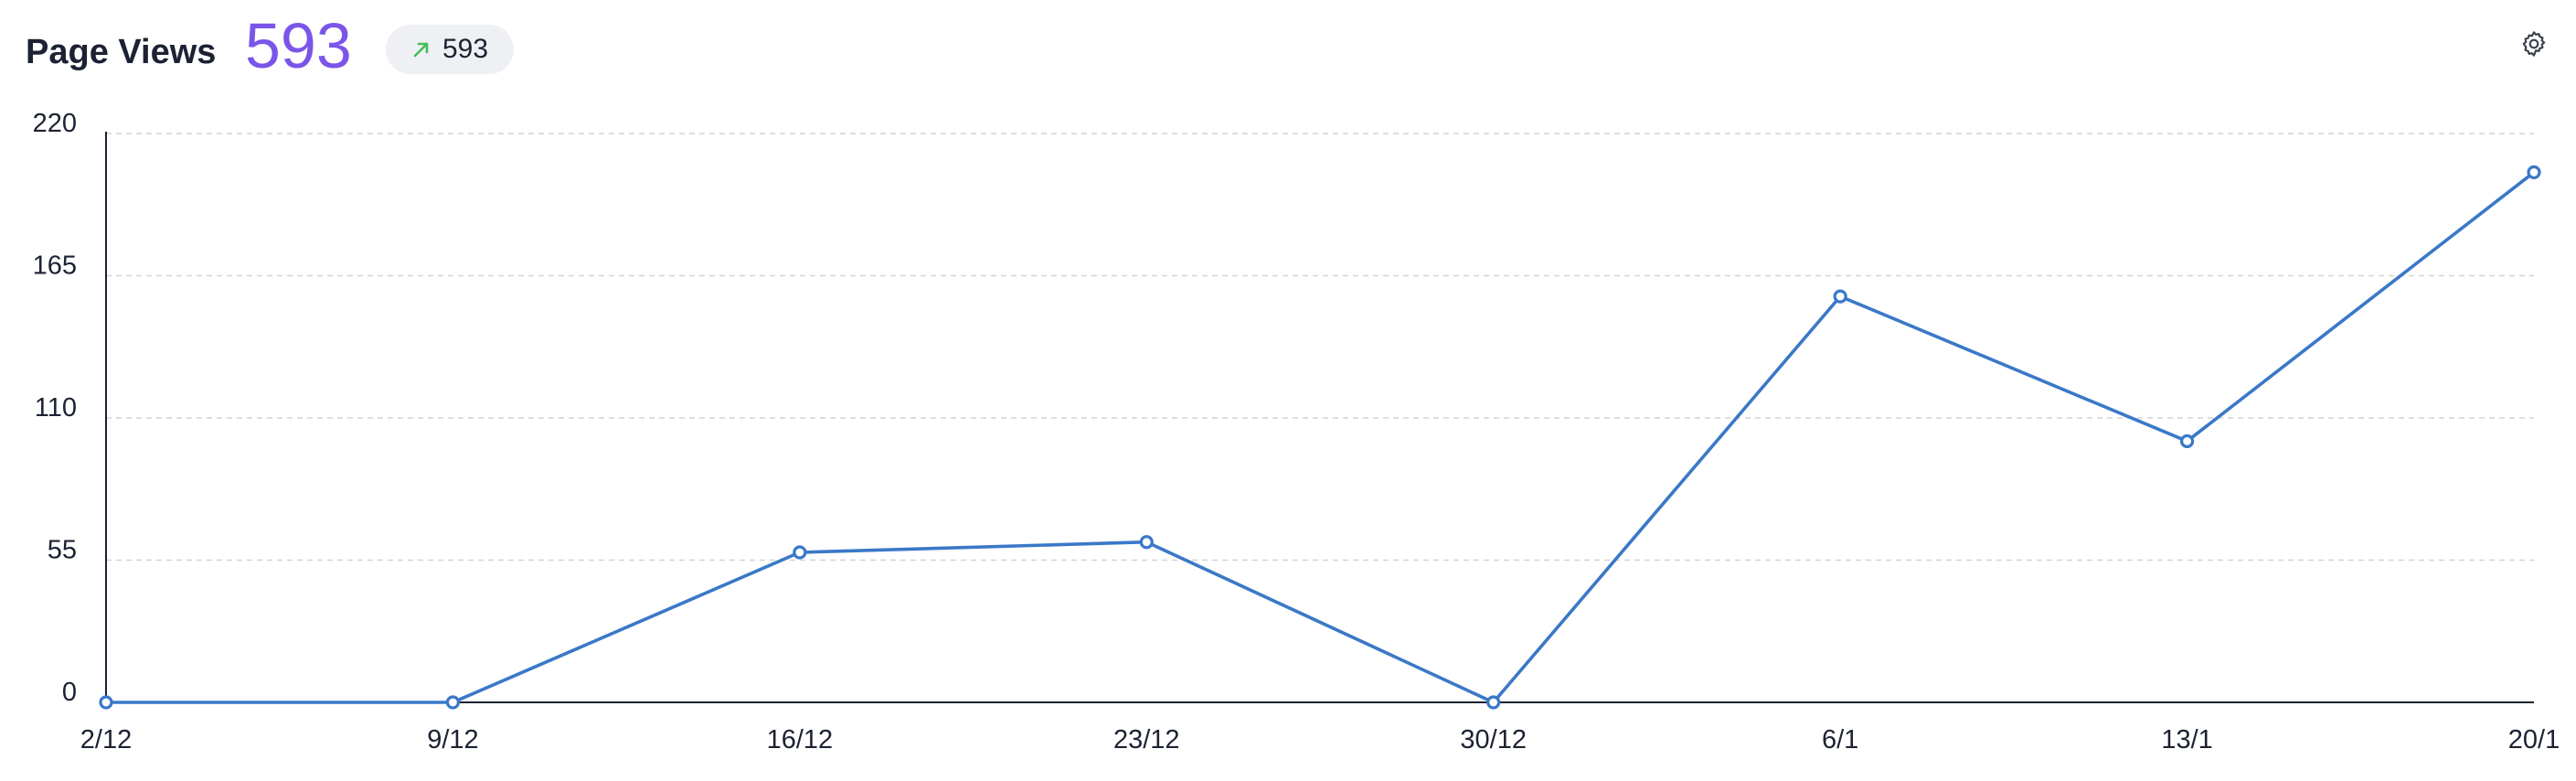  I want to click on y-tick-label: 55, so click(63, 550).